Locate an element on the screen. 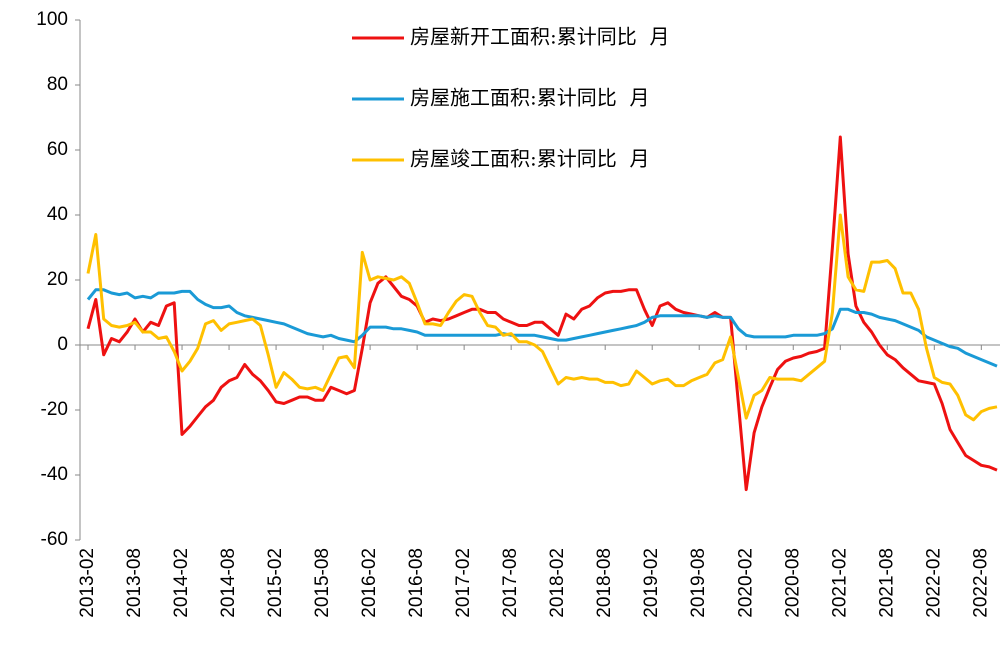 The height and width of the screenshot is (647, 1005). y-tick-label: -60 is located at coordinates (54, 539).